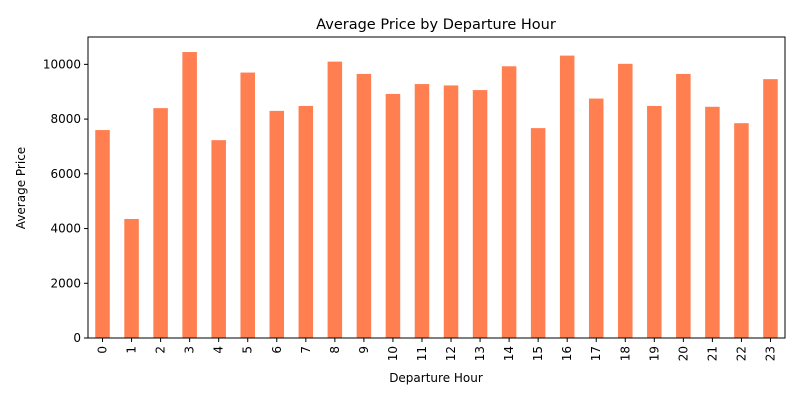  What do you see at coordinates (436, 349) in the screenshot?
I see `x-axis-ticks: 0 1 2 3 4 5 6 7 8 9 10 11 12 13 14 15 16 17 18 19 20 21 22 23` at bounding box center [436, 349].